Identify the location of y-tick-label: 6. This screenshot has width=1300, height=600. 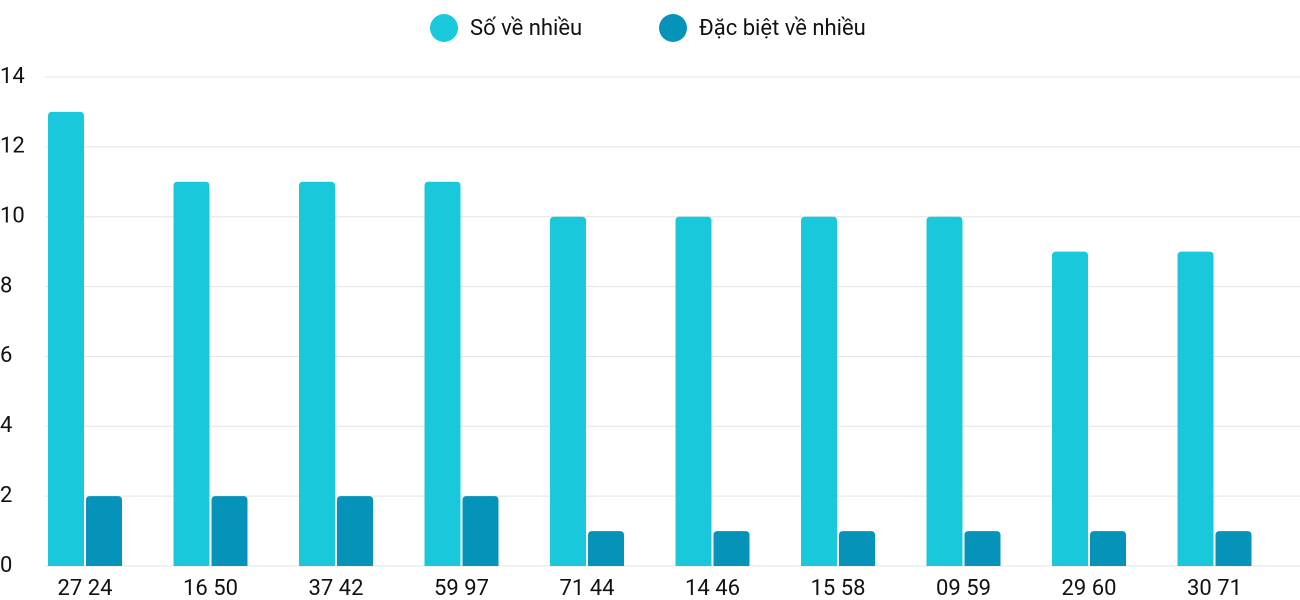
(6, 355).